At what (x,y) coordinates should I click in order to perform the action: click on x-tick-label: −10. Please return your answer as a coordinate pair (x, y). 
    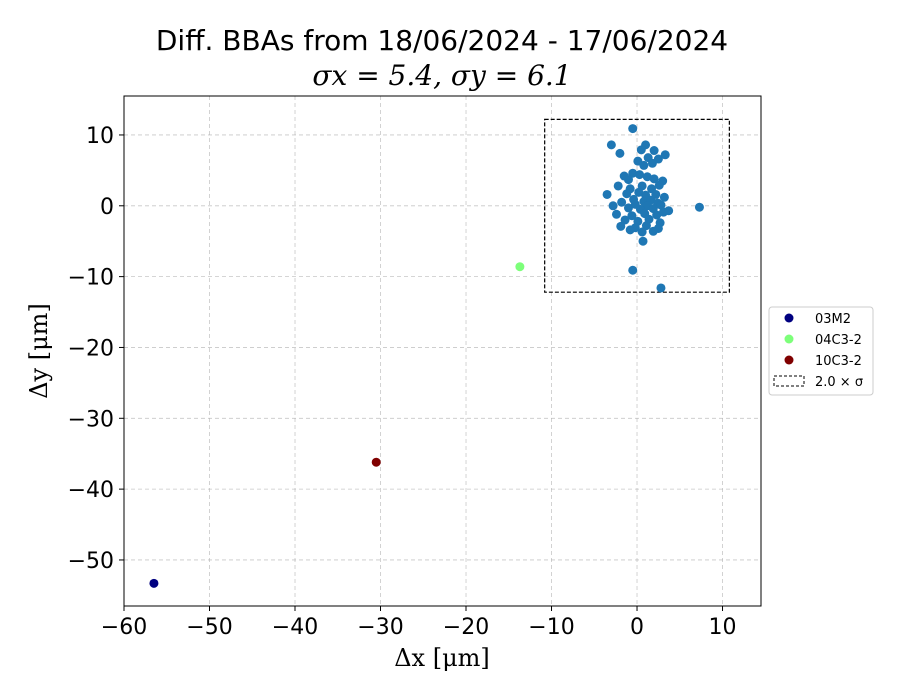
    Looking at the image, I should click on (551, 627).